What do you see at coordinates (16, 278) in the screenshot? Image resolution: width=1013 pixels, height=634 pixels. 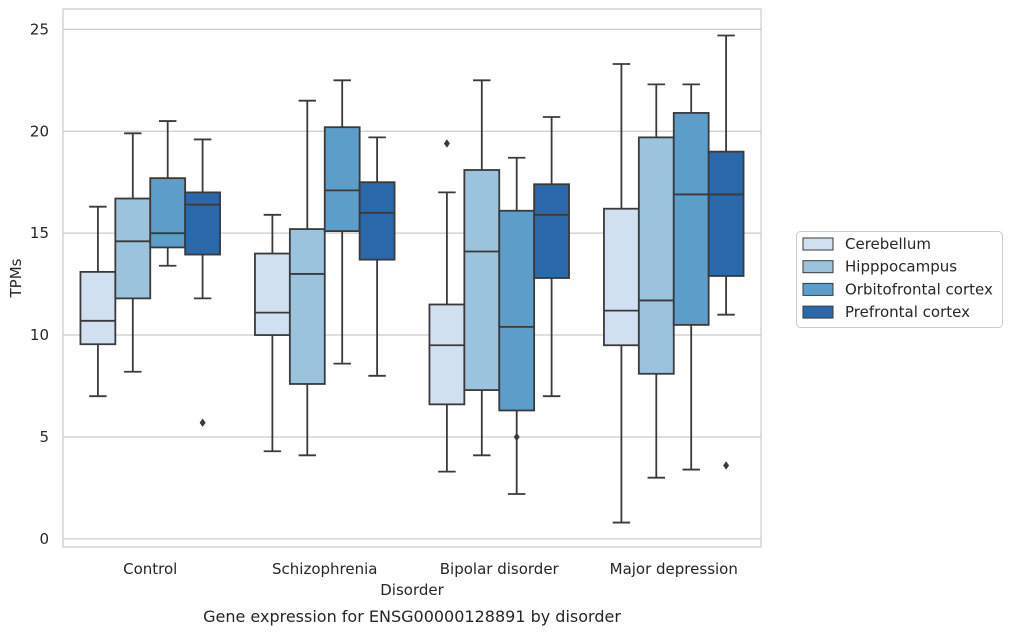 I see `y-axis-label: TPMs` at bounding box center [16, 278].